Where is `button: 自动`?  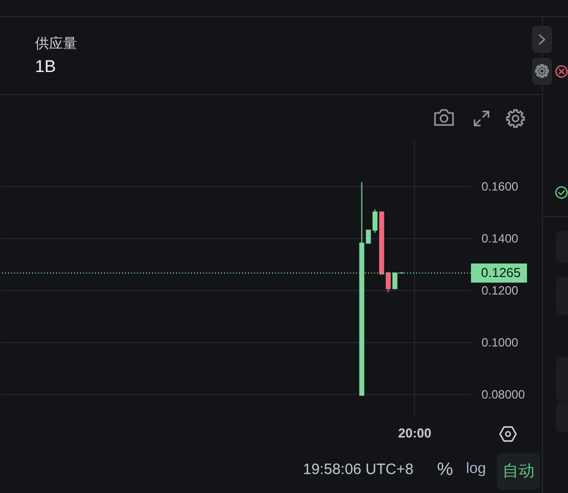
button: 自动 is located at coordinates (518, 471).